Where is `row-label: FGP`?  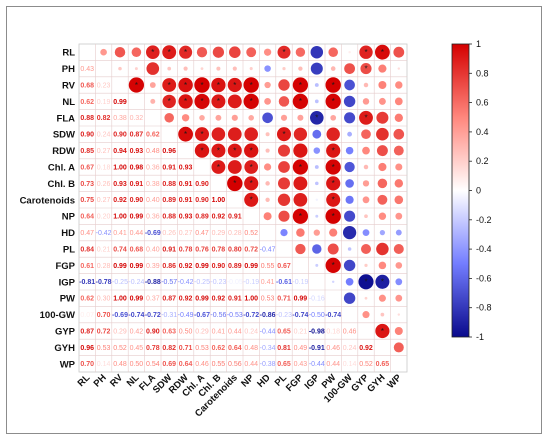 row-label: FGP is located at coordinates (65, 266).